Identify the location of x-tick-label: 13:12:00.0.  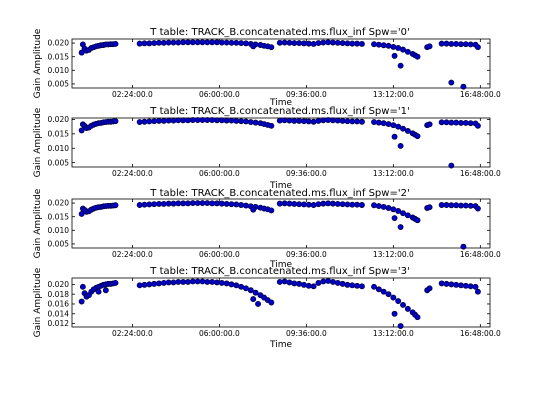
(393, 173).